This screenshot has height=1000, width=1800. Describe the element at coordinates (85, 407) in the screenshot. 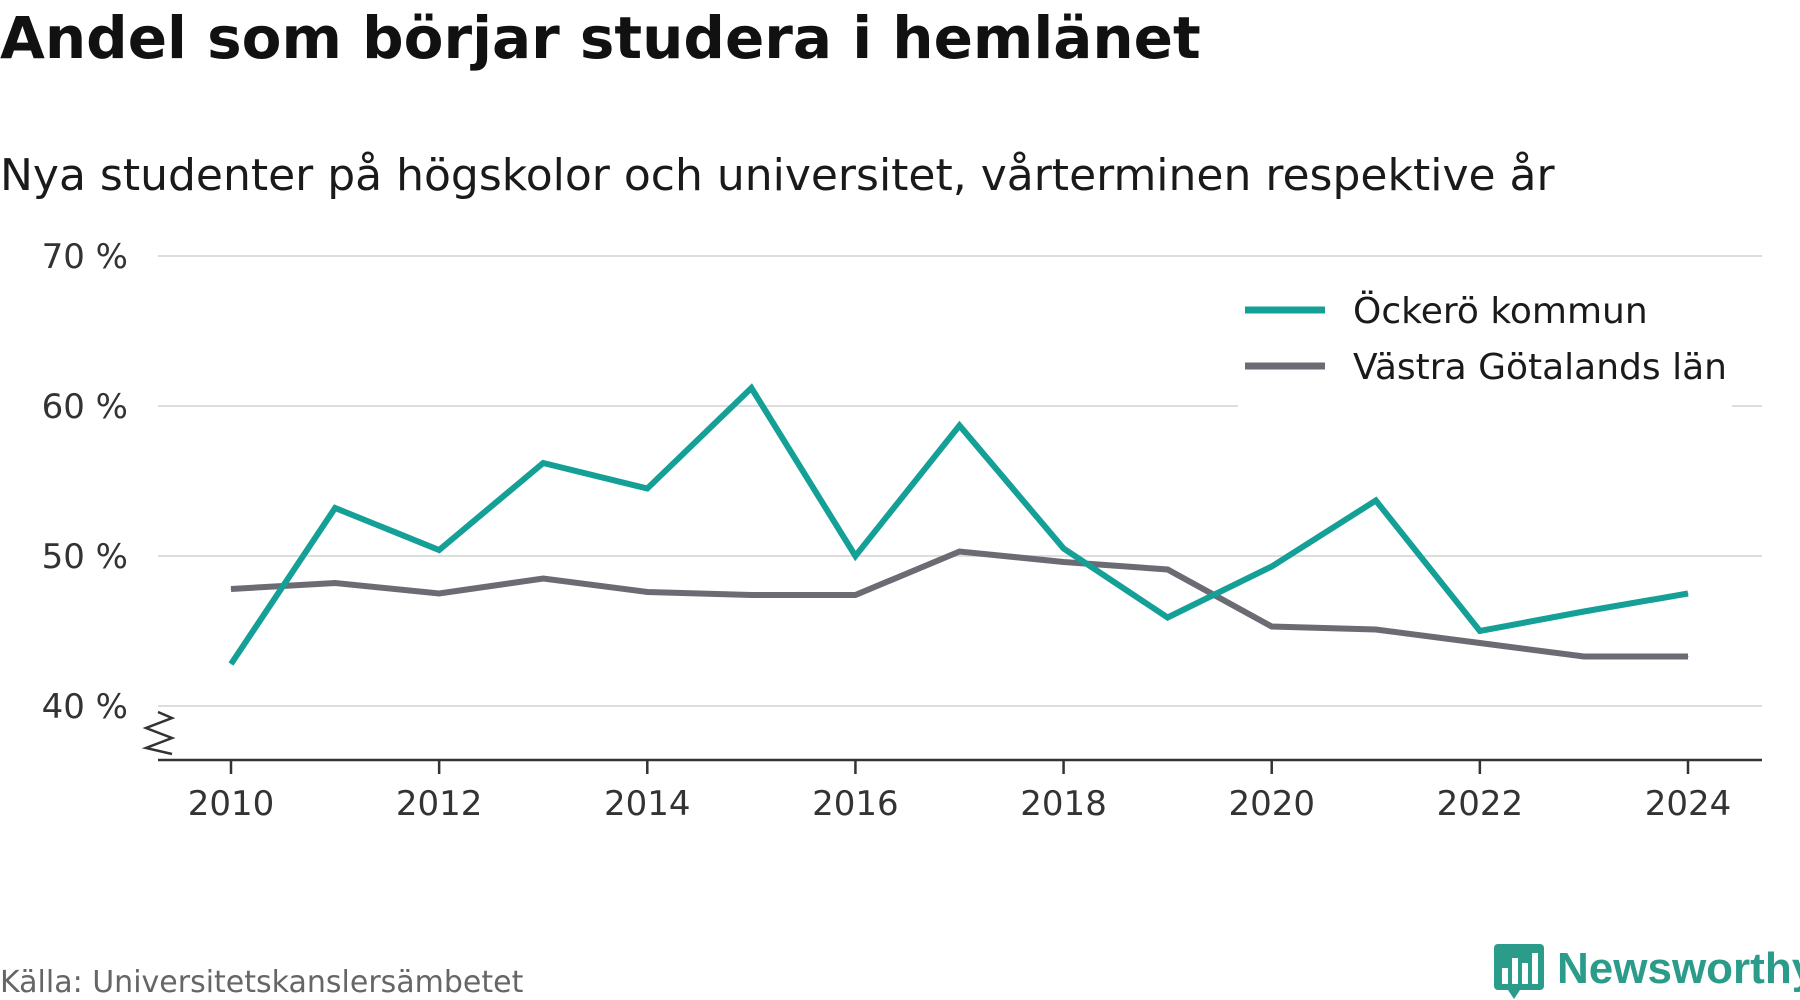

I see `y-tick-label: 60 %` at that location.